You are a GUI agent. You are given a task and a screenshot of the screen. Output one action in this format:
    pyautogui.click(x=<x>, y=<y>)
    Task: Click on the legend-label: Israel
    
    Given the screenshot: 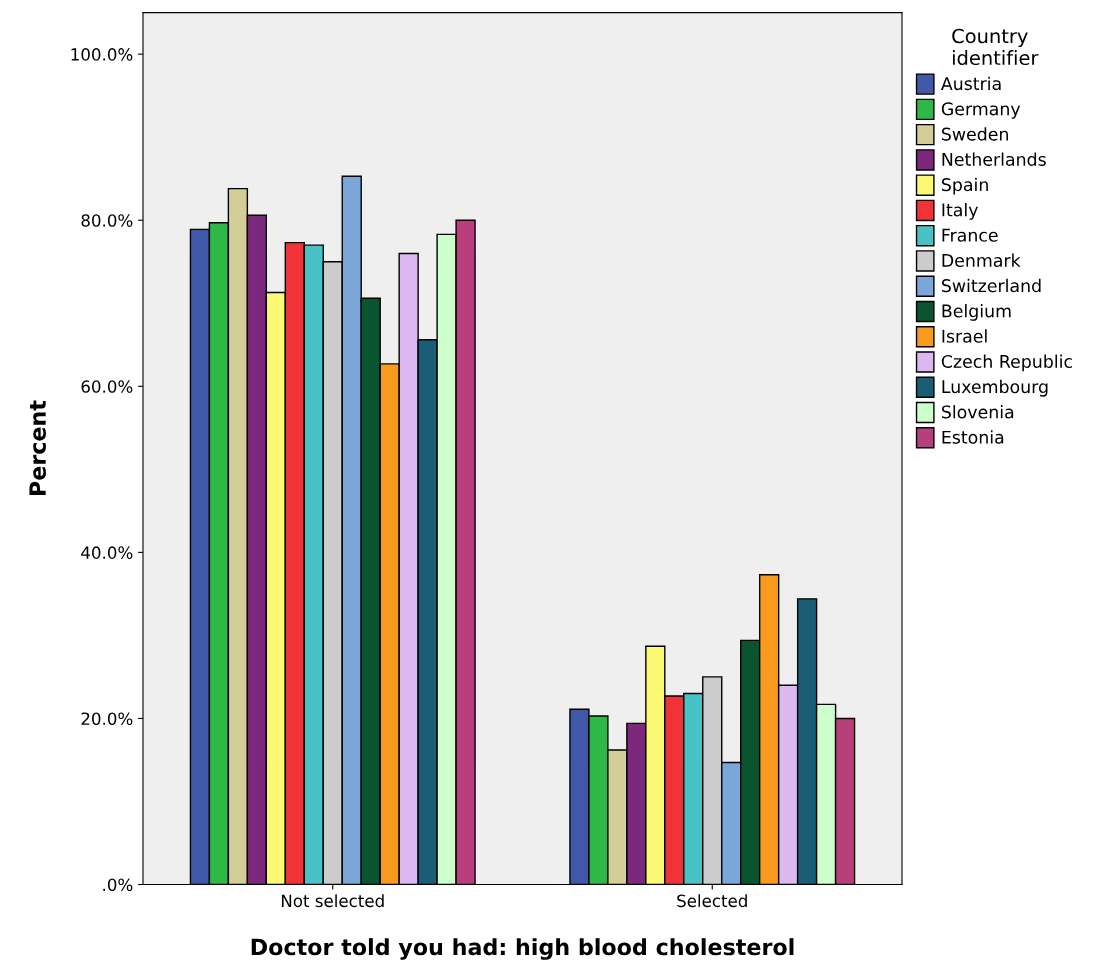 What is the action you would take?
    pyautogui.click(x=964, y=336)
    